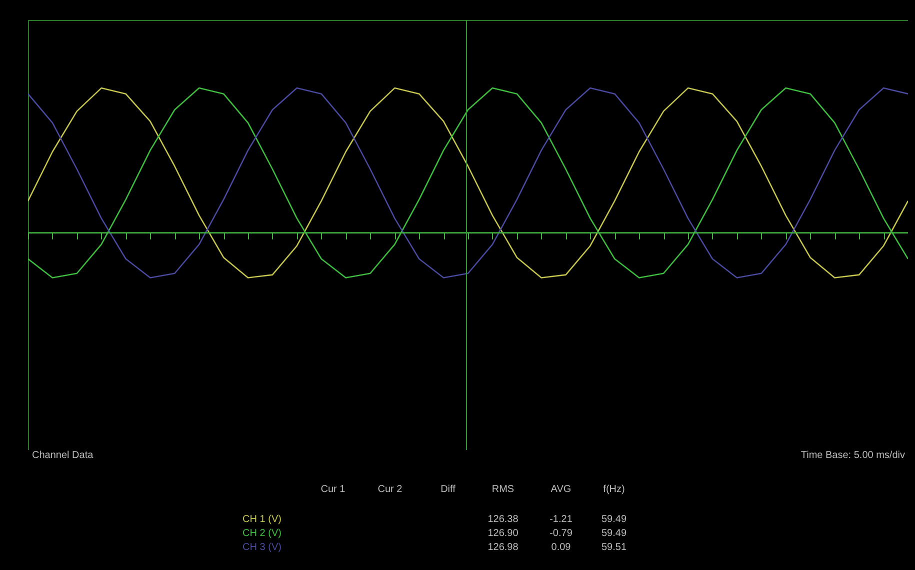  What do you see at coordinates (390, 489) in the screenshot?
I see `text: Cur 2` at bounding box center [390, 489].